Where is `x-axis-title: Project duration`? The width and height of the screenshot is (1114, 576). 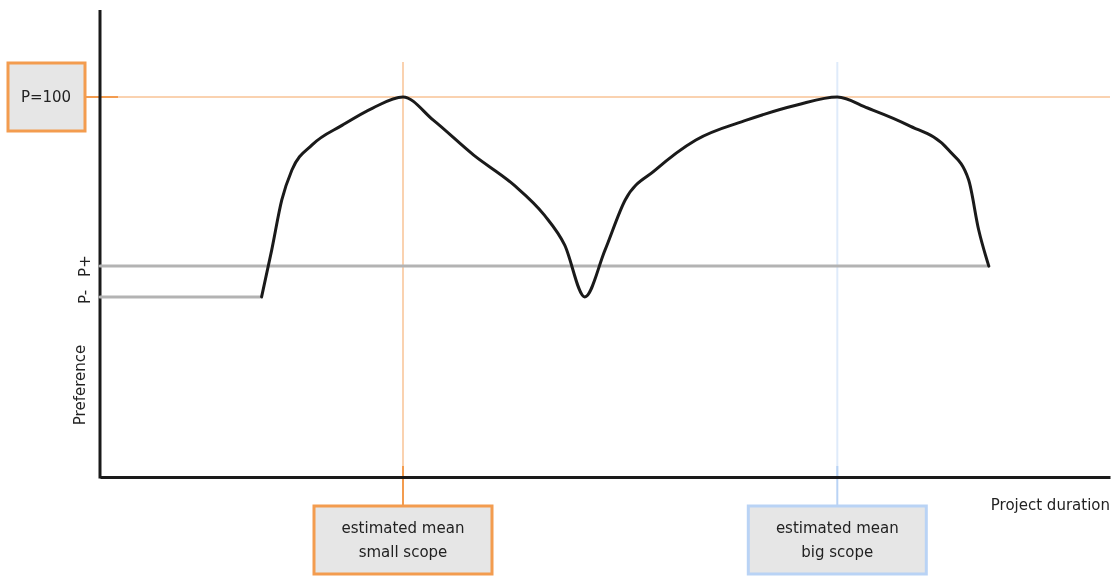 x-axis-title: Project duration is located at coordinates (1050, 505).